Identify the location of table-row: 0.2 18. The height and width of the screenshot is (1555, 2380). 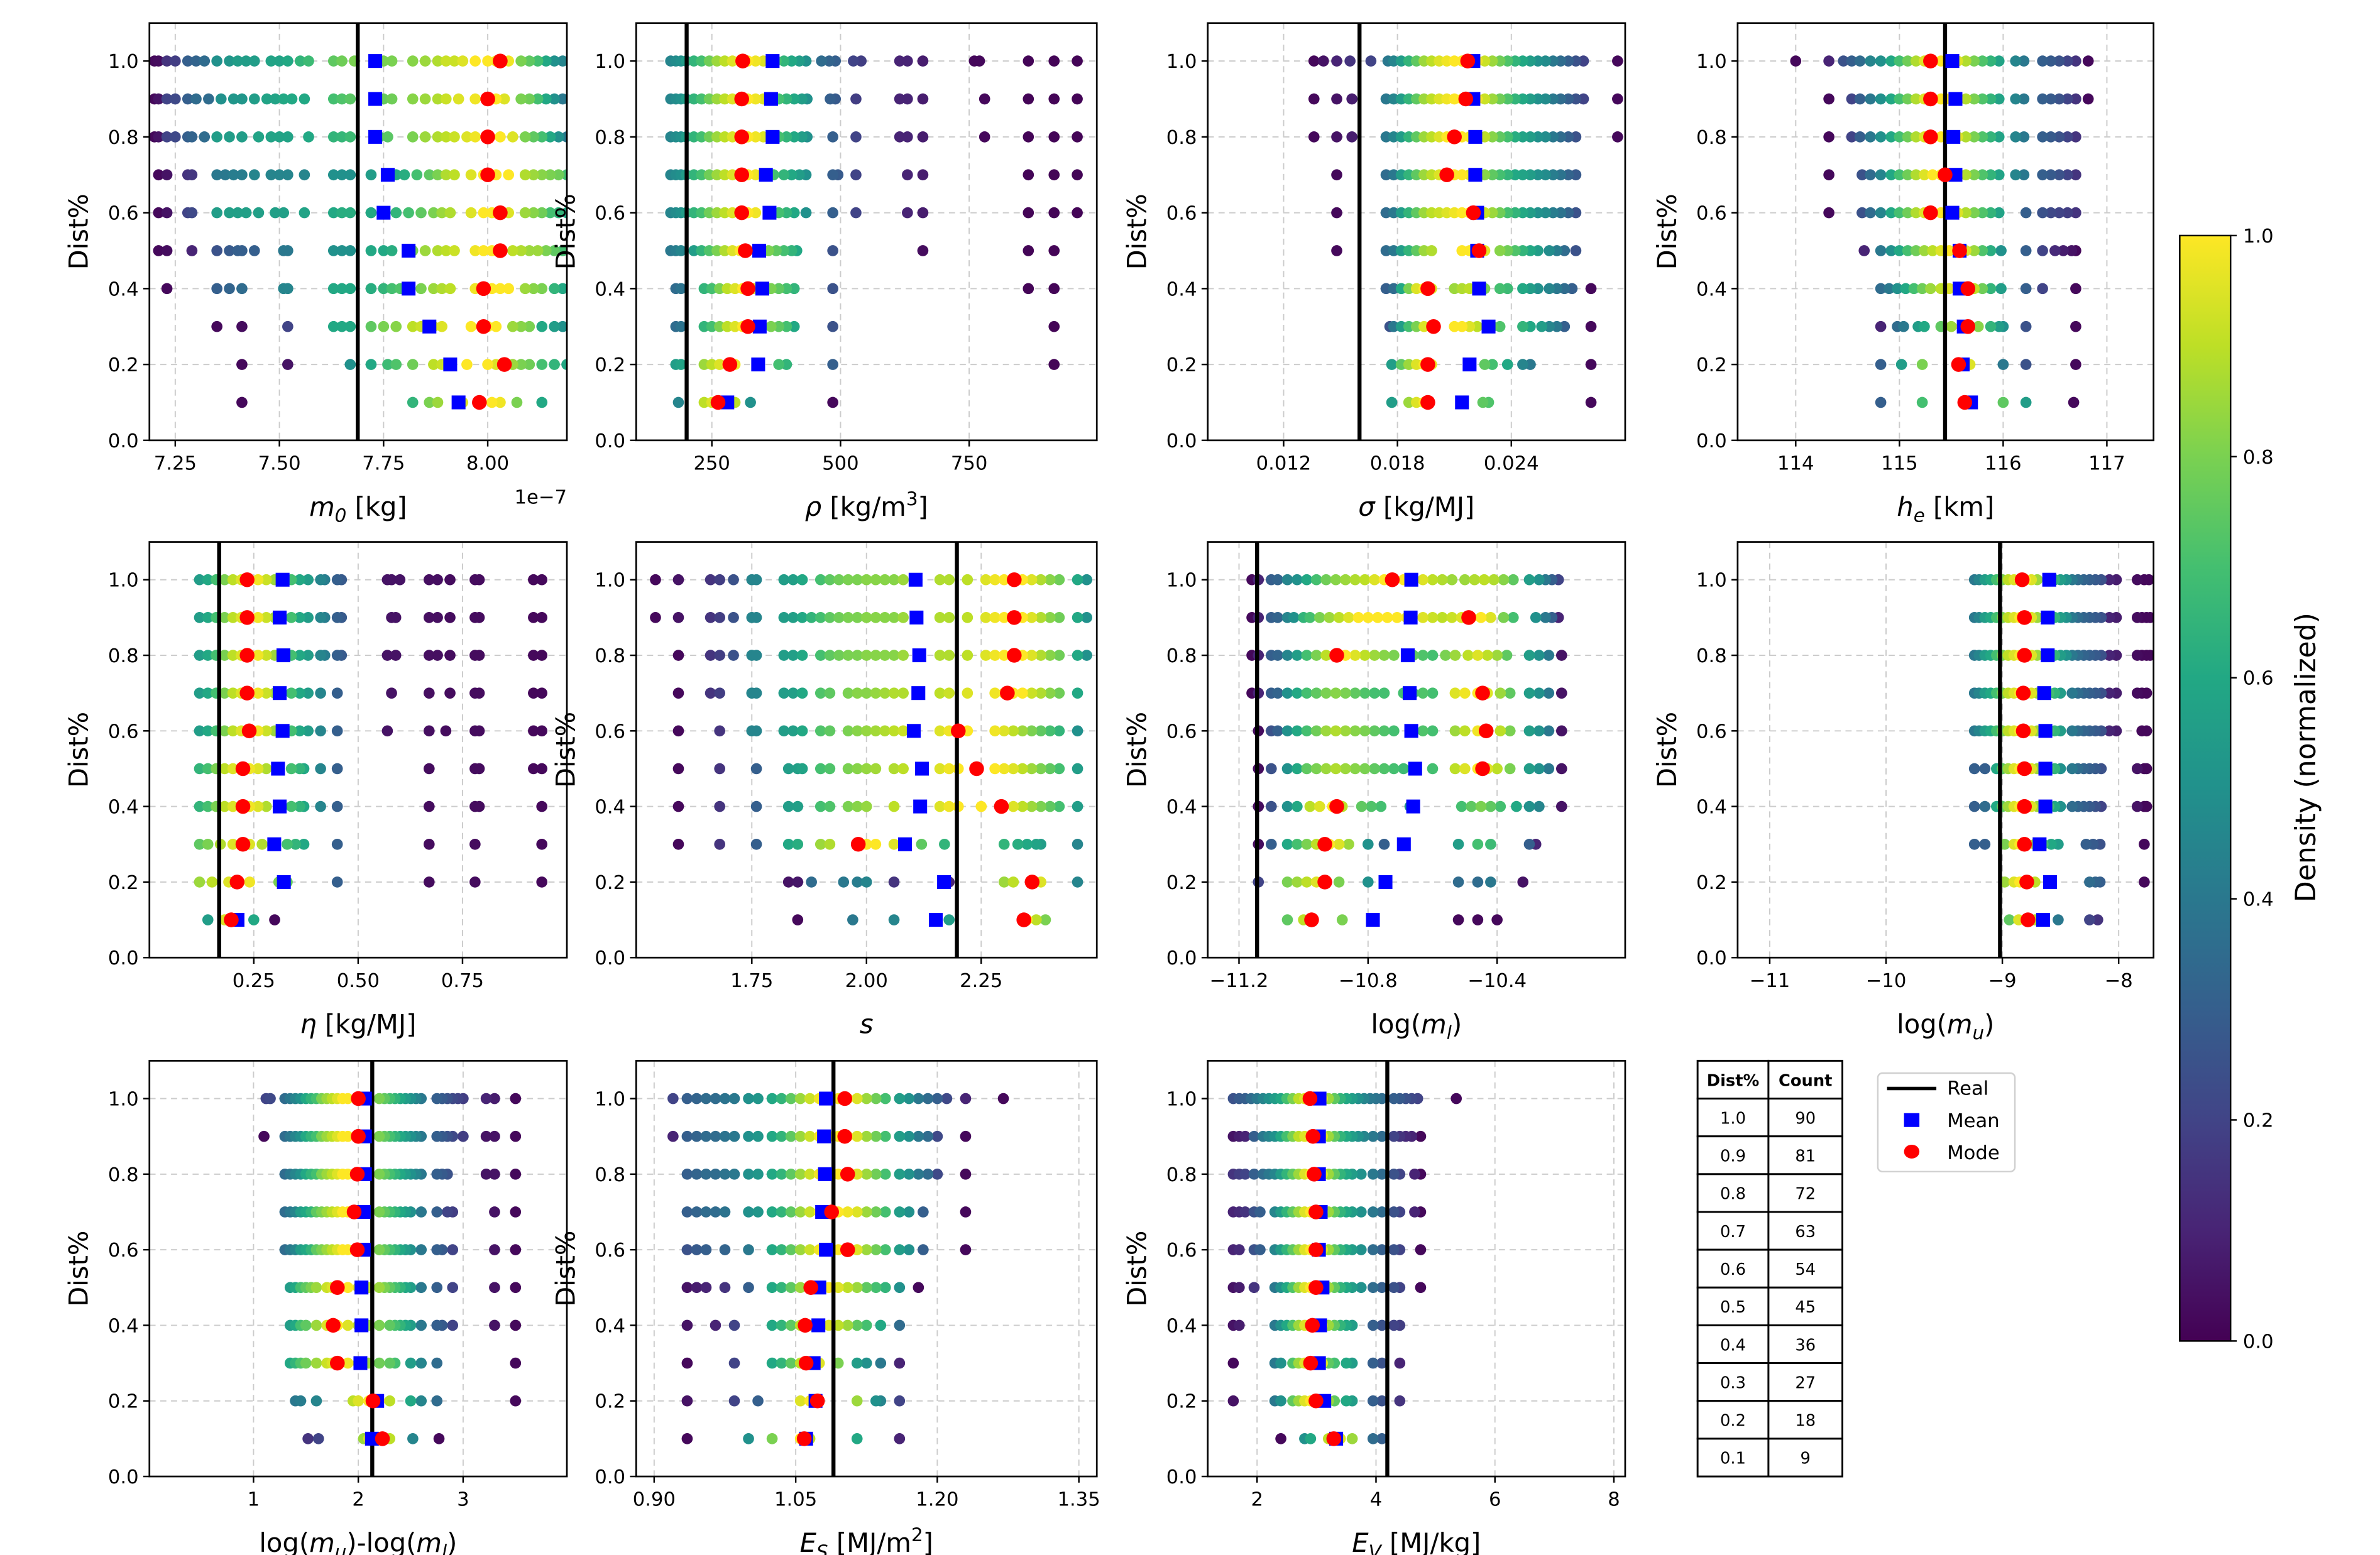
(1770, 1420).